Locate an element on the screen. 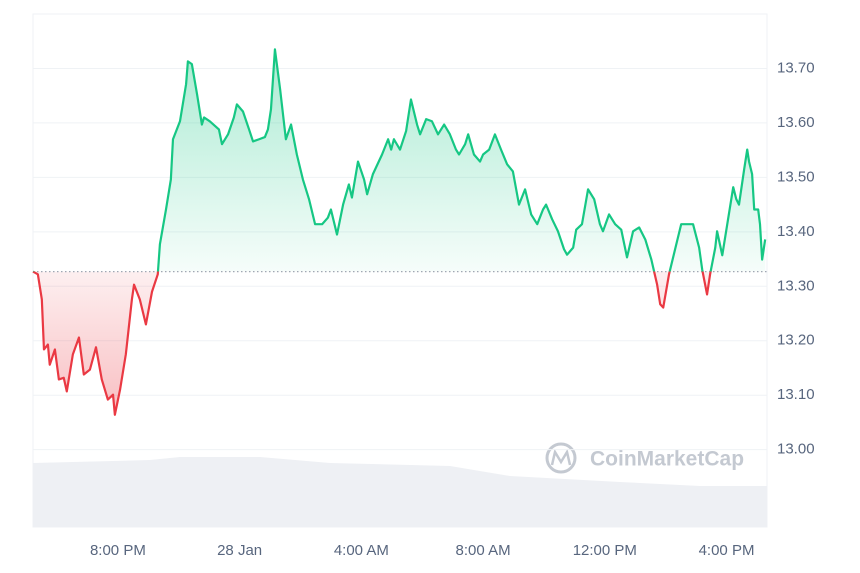 Image resolution: width=860 pixels, height=573 pixels. x-tick-label: 28 Jan is located at coordinates (239, 550).